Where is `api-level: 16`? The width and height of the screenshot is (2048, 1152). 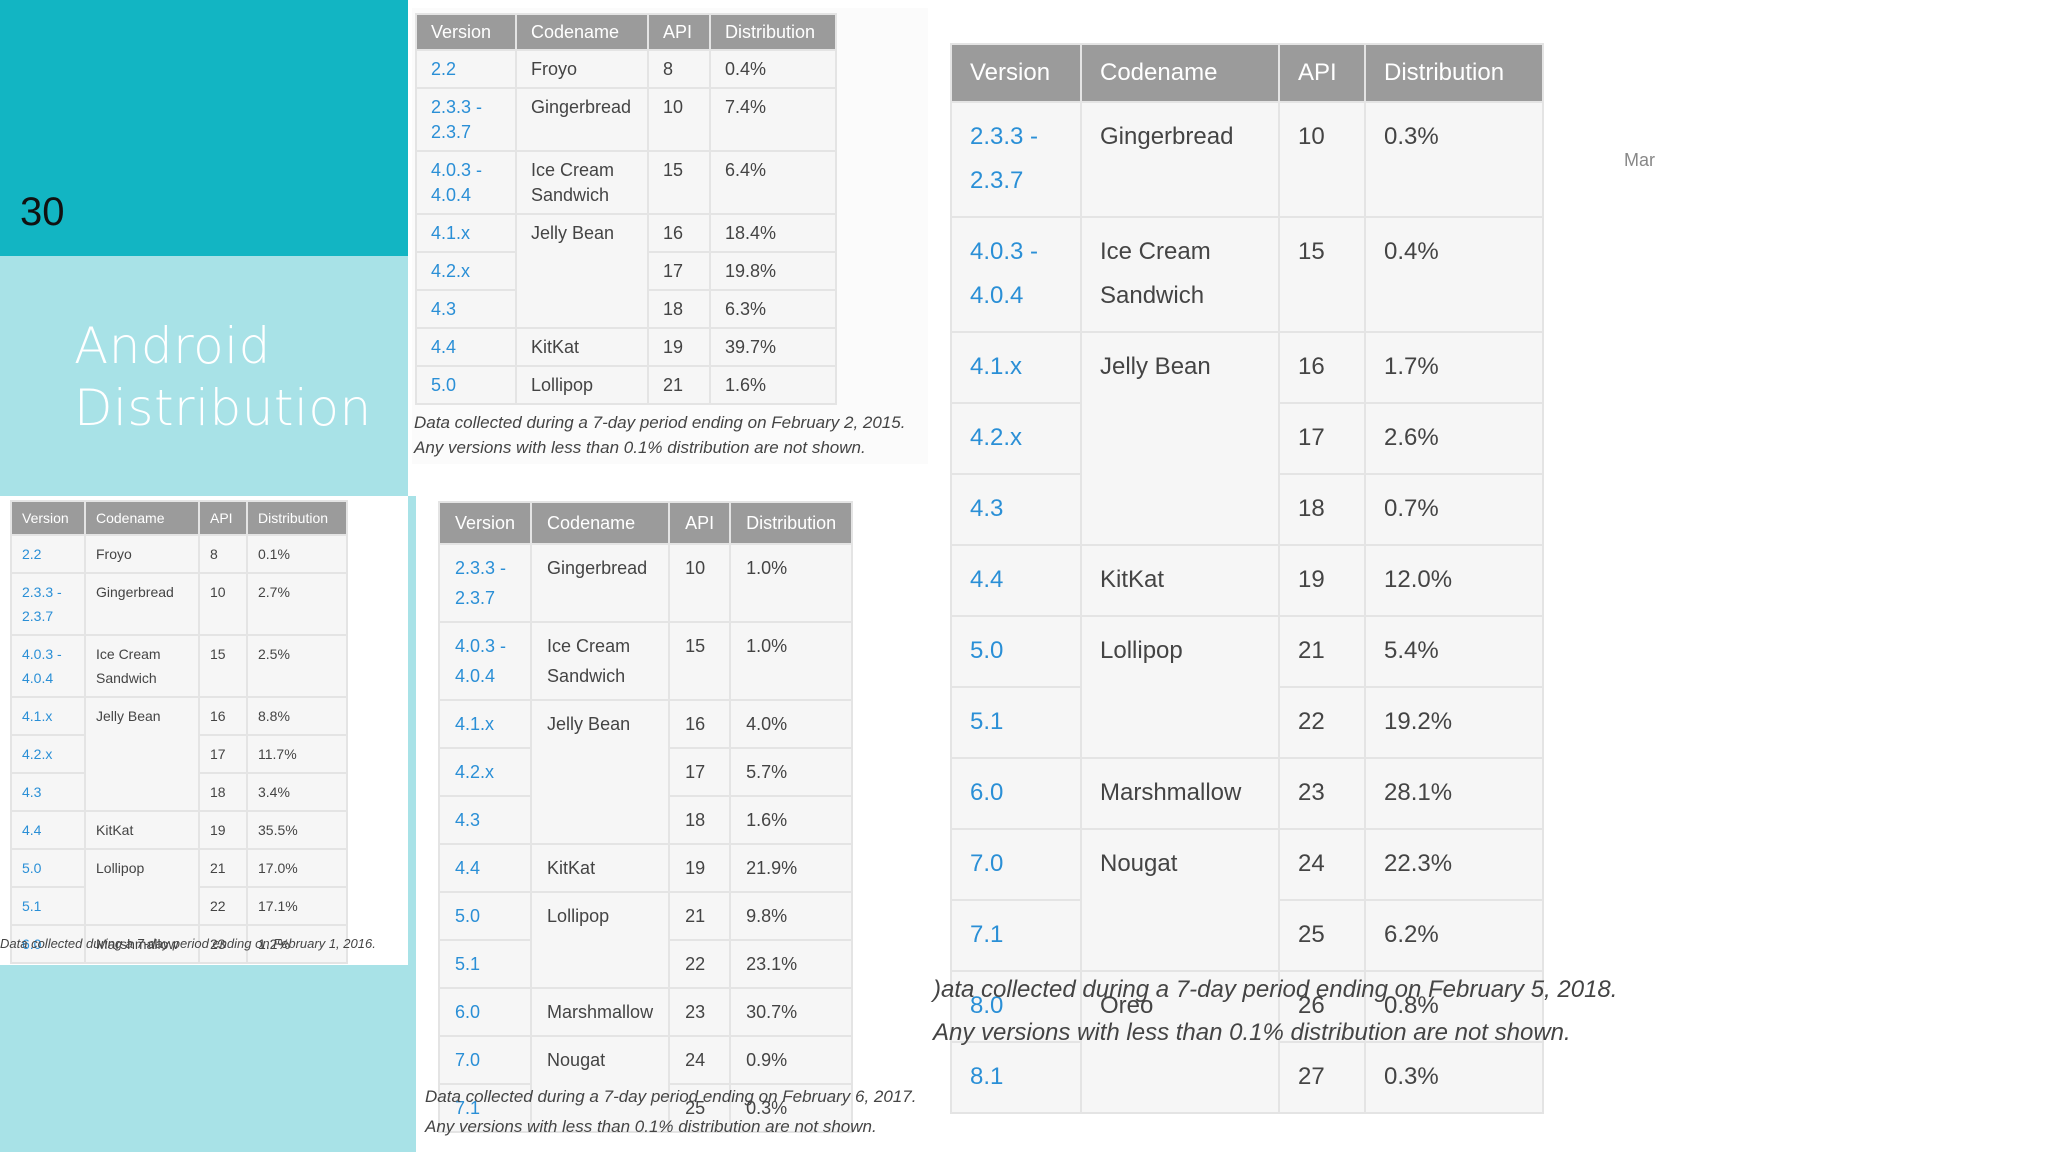 api-level: 16 is located at coordinates (679, 233).